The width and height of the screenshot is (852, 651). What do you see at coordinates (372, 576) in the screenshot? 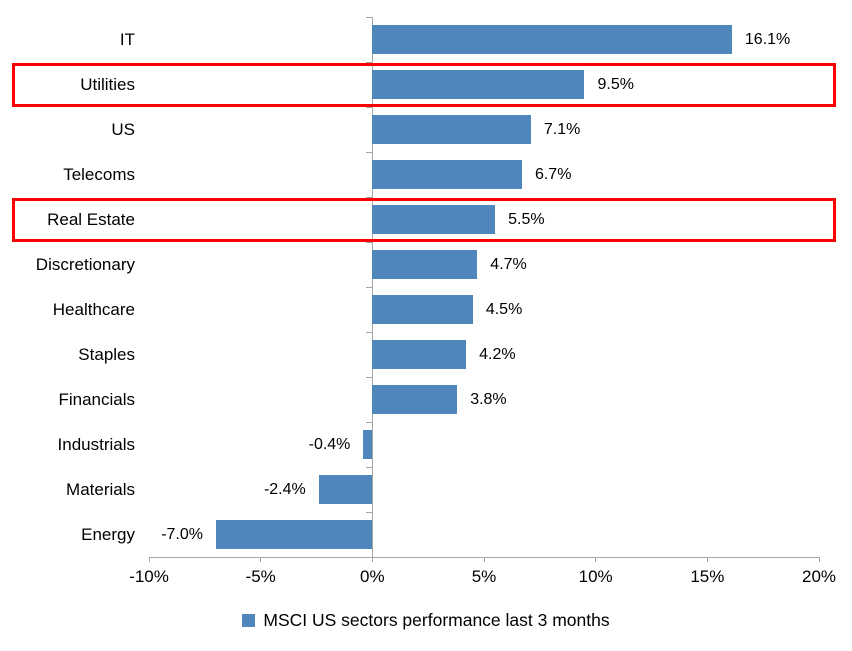
I see `x-tick-label: 0%` at bounding box center [372, 576].